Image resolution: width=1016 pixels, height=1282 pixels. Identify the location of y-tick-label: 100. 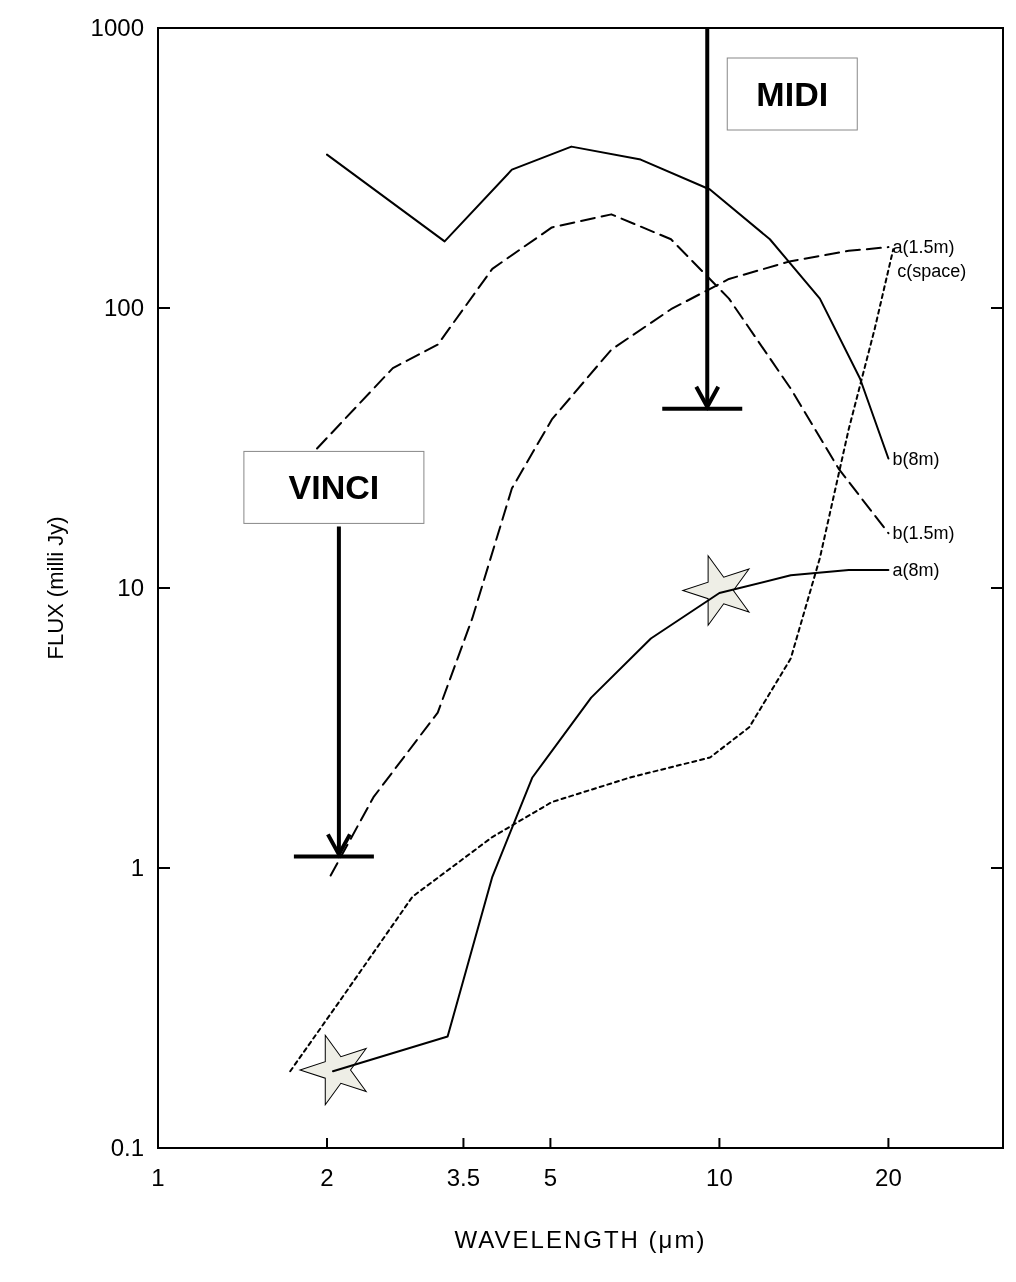
(123, 307).